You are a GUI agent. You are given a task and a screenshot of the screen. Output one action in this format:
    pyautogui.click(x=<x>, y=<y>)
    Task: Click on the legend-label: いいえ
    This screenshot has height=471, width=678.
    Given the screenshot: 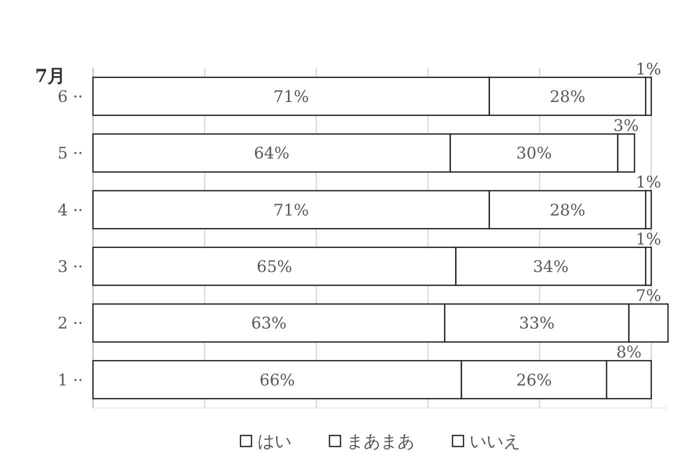 What is the action you would take?
    pyautogui.click(x=495, y=442)
    